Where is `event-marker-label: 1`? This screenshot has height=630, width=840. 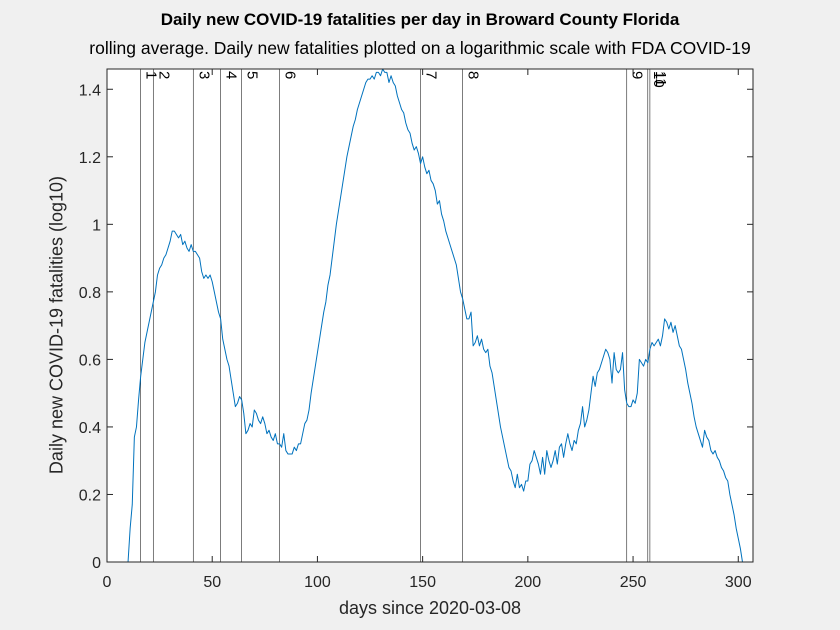
event-marker-label: 1 is located at coordinates (151, 75).